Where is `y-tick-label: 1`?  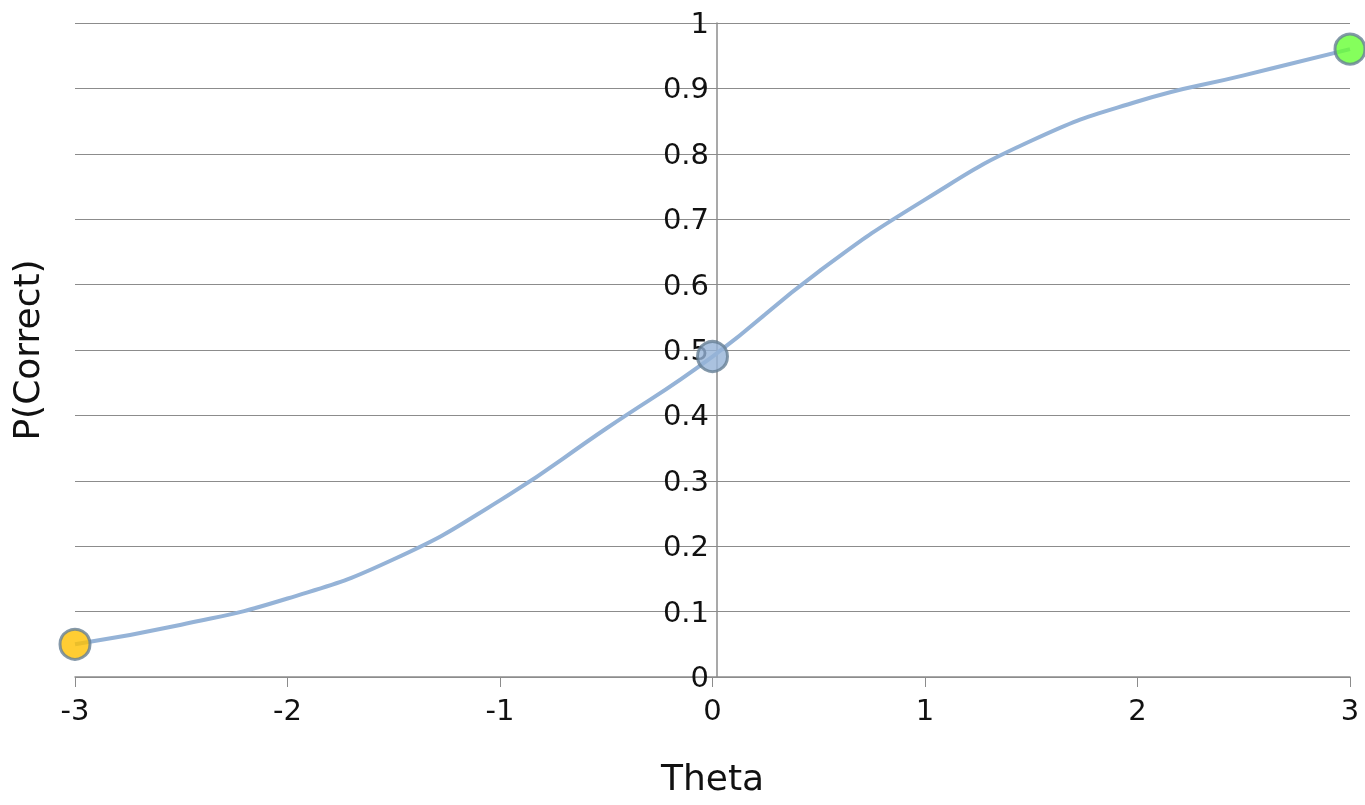
y-tick-label: 1 is located at coordinates (699, 23).